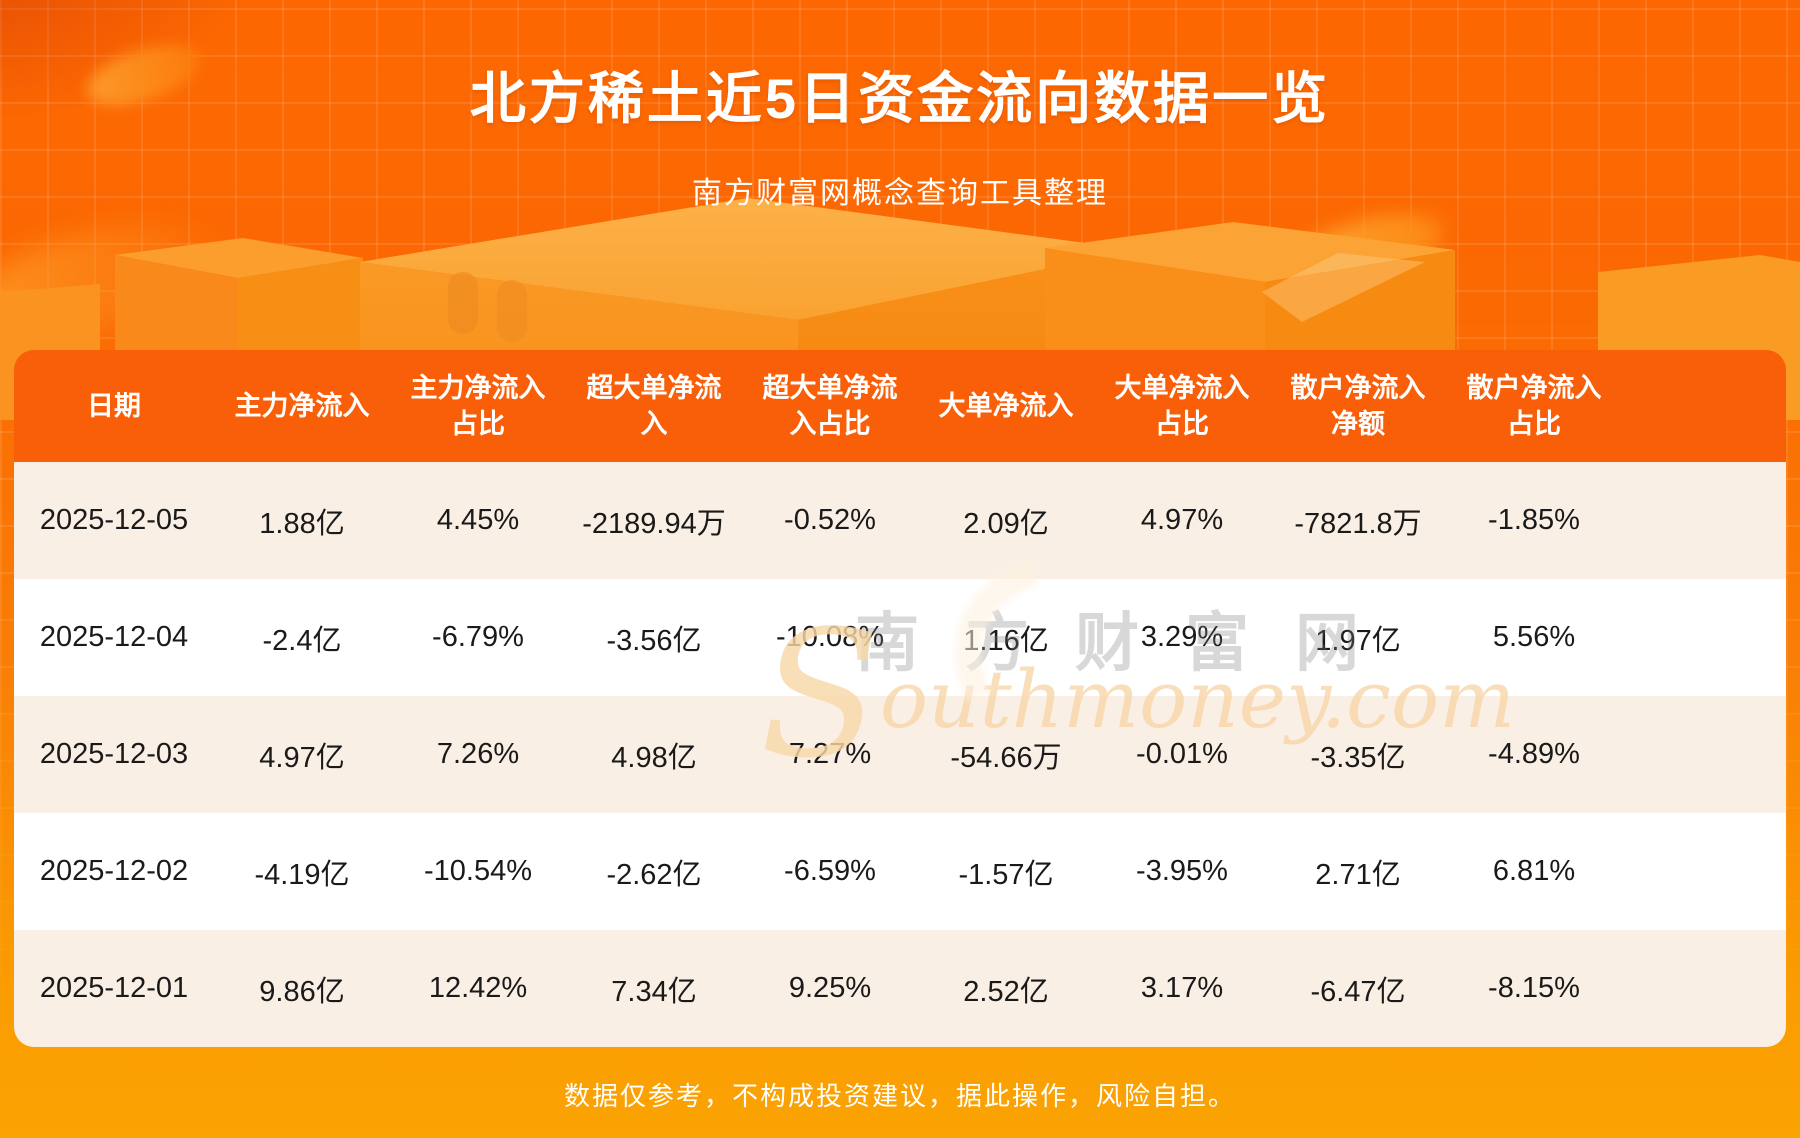 The width and height of the screenshot is (1800, 1138). I want to click on table-cell: 9.86亿, so click(302, 991).